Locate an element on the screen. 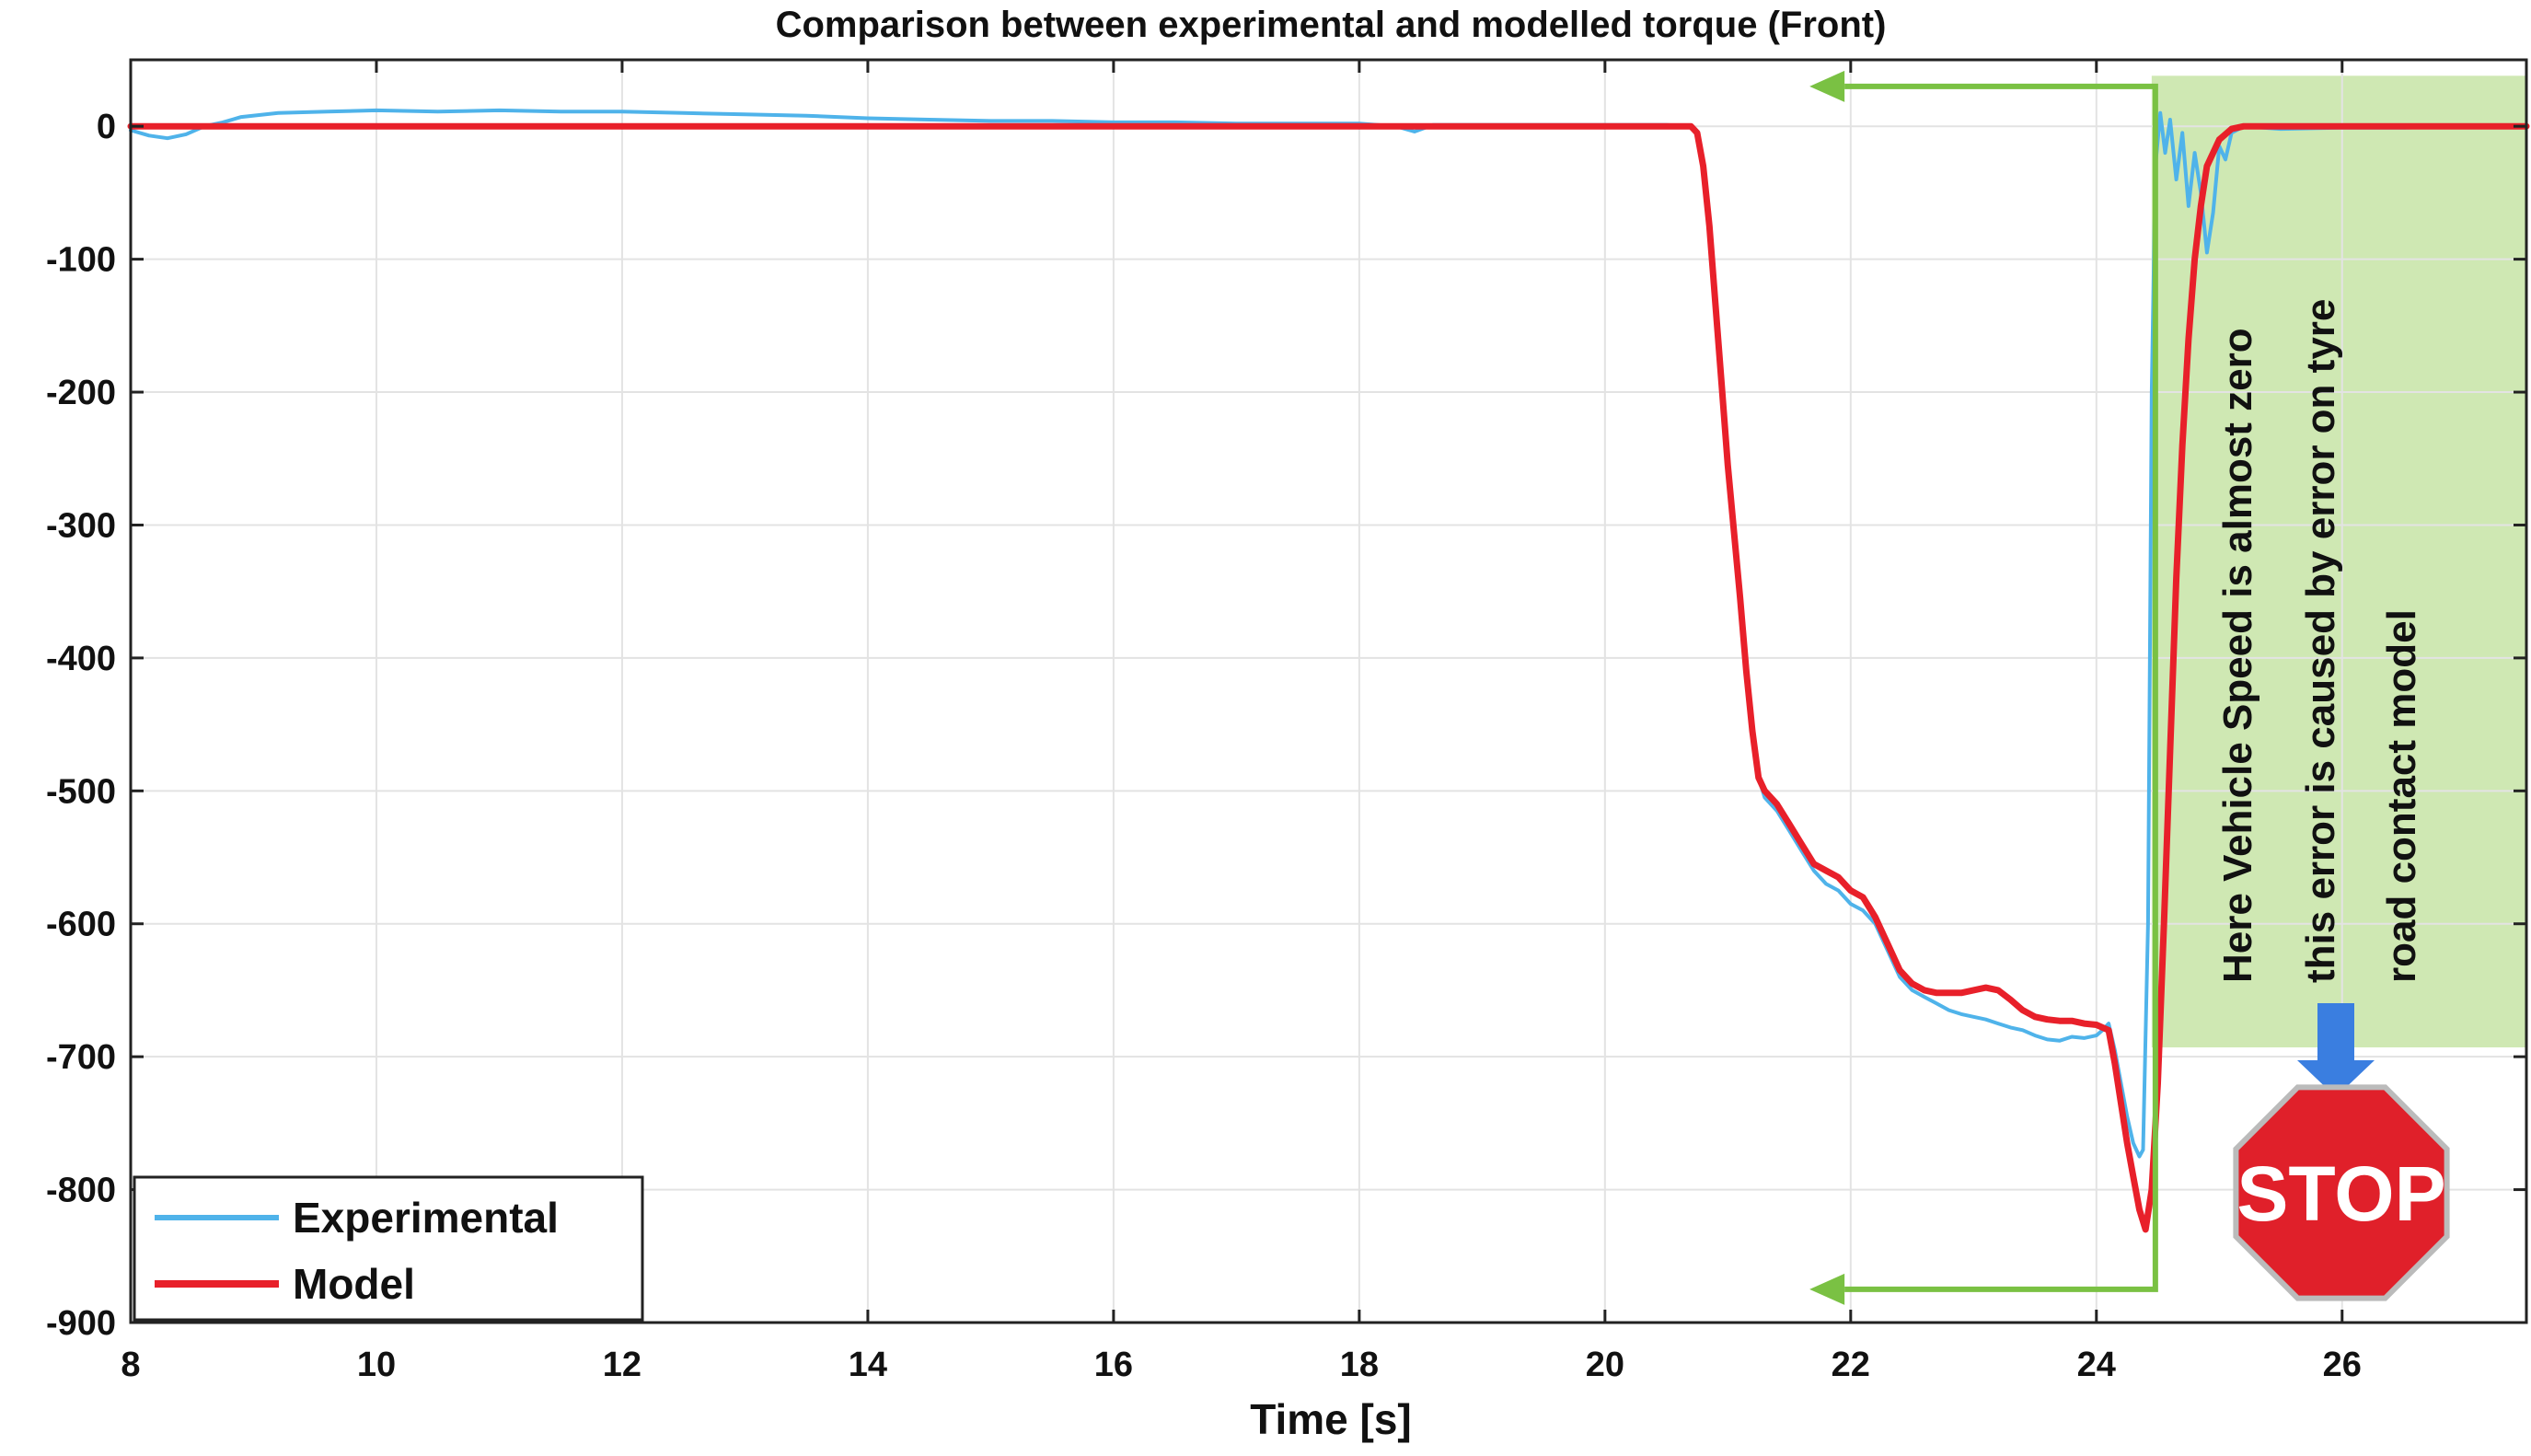 The width and height of the screenshot is (2531, 1456). annotation-note-line: road contact model is located at coordinates (2402, 796).